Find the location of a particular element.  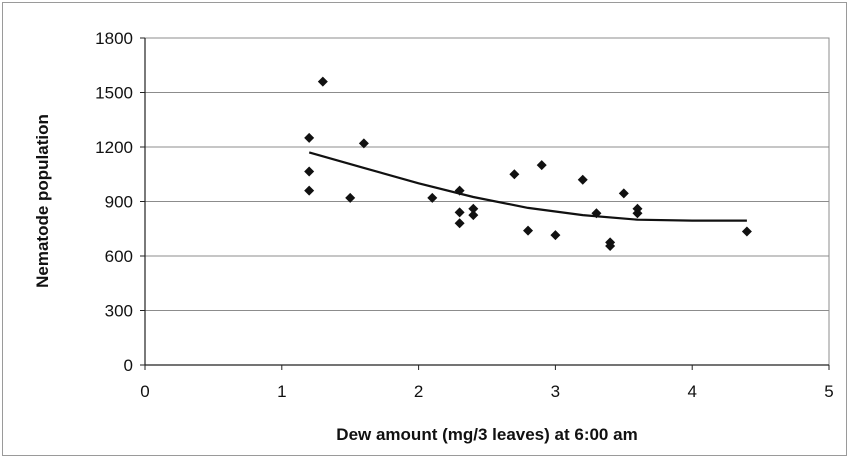

x-tick-label: 3 is located at coordinates (555, 391).